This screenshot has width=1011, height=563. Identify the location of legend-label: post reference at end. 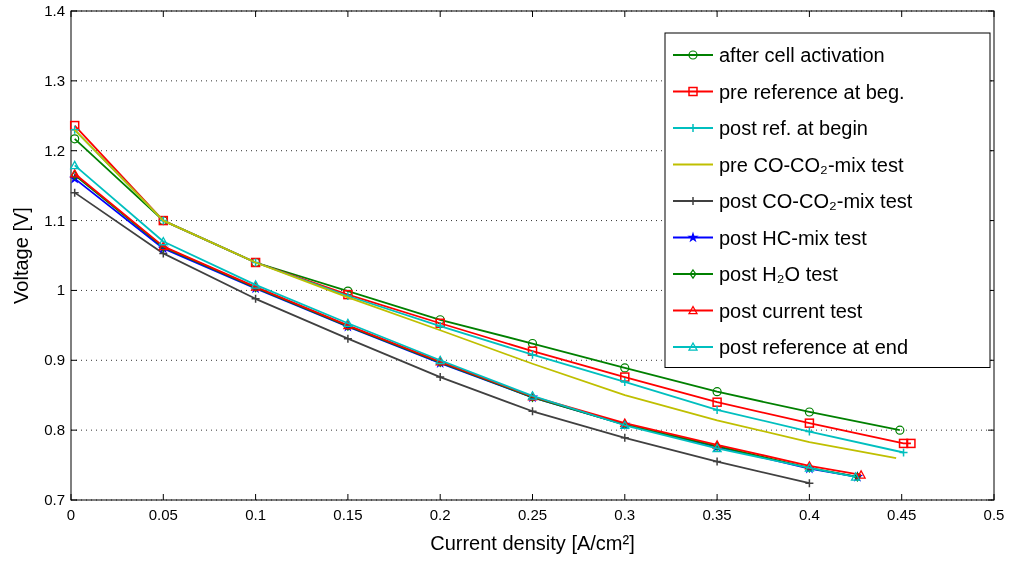
(814, 347).